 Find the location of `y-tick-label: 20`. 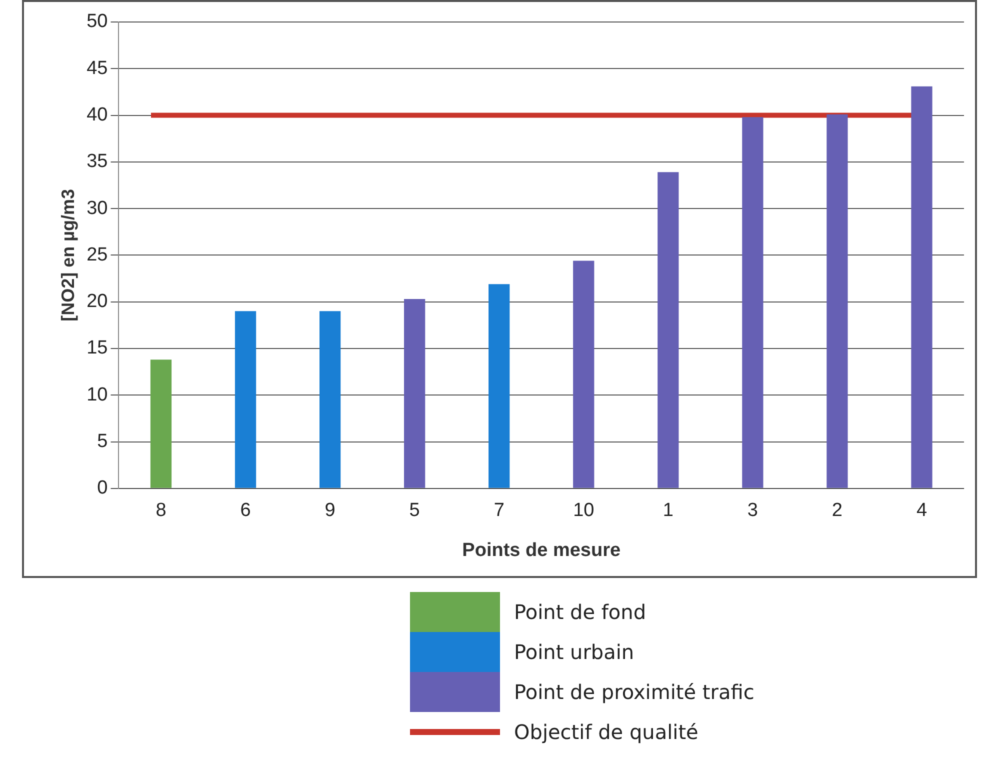

y-tick-label: 20 is located at coordinates (97, 301).